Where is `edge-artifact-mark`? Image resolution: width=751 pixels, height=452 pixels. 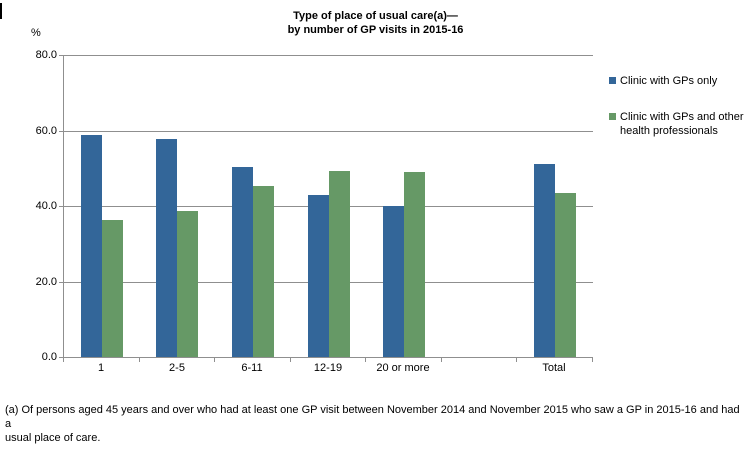 edge-artifact-mark is located at coordinates (1, 11).